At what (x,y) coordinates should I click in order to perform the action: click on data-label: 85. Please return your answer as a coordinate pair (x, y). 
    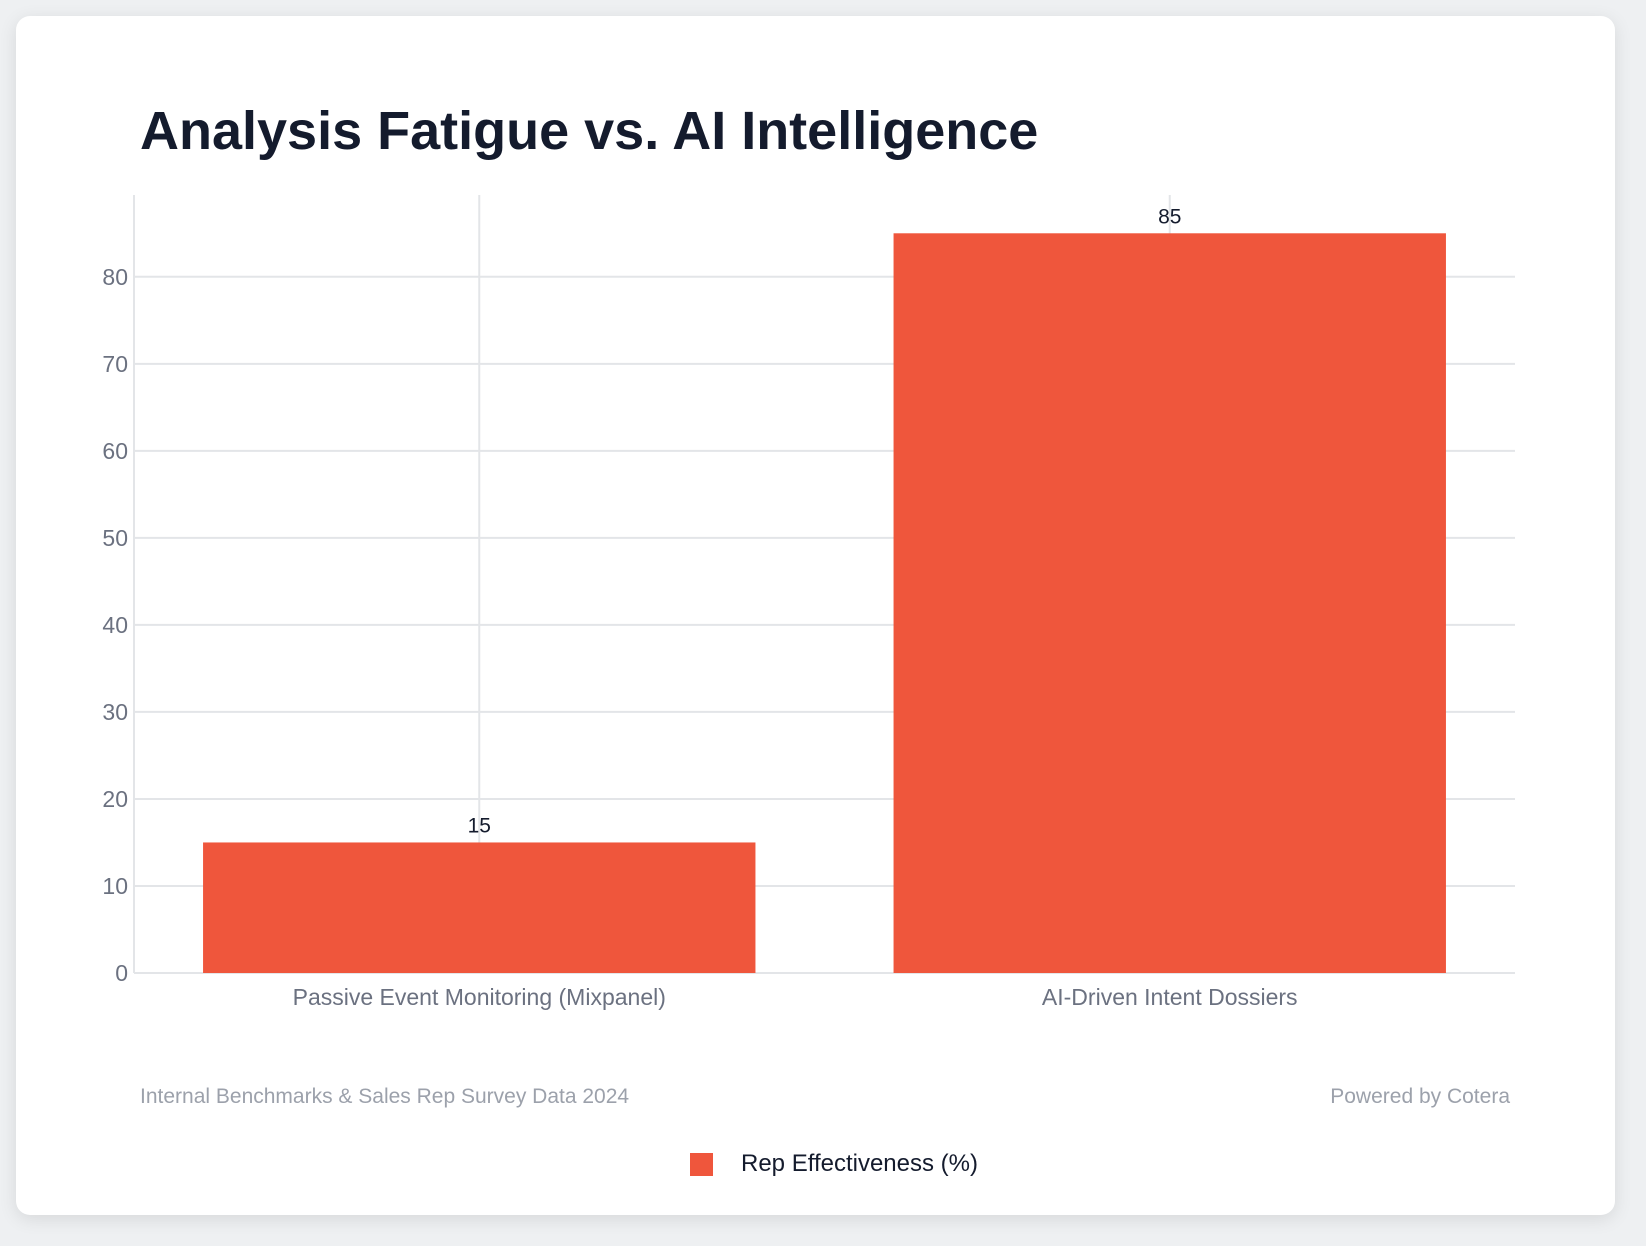
    Looking at the image, I should click on (1169, 216).